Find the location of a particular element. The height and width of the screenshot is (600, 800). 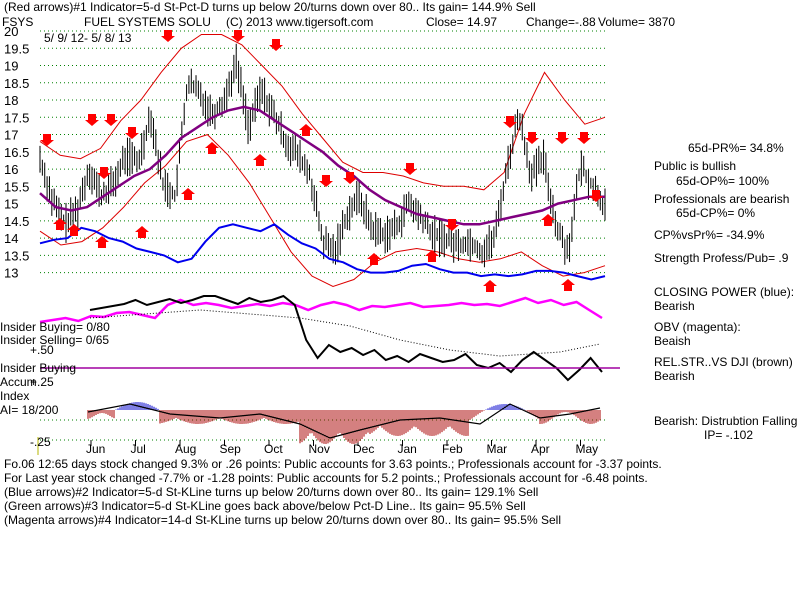

cp-vs-pr-value: CP%vsPr%= -34.9% is located at coordinates (709, 235).